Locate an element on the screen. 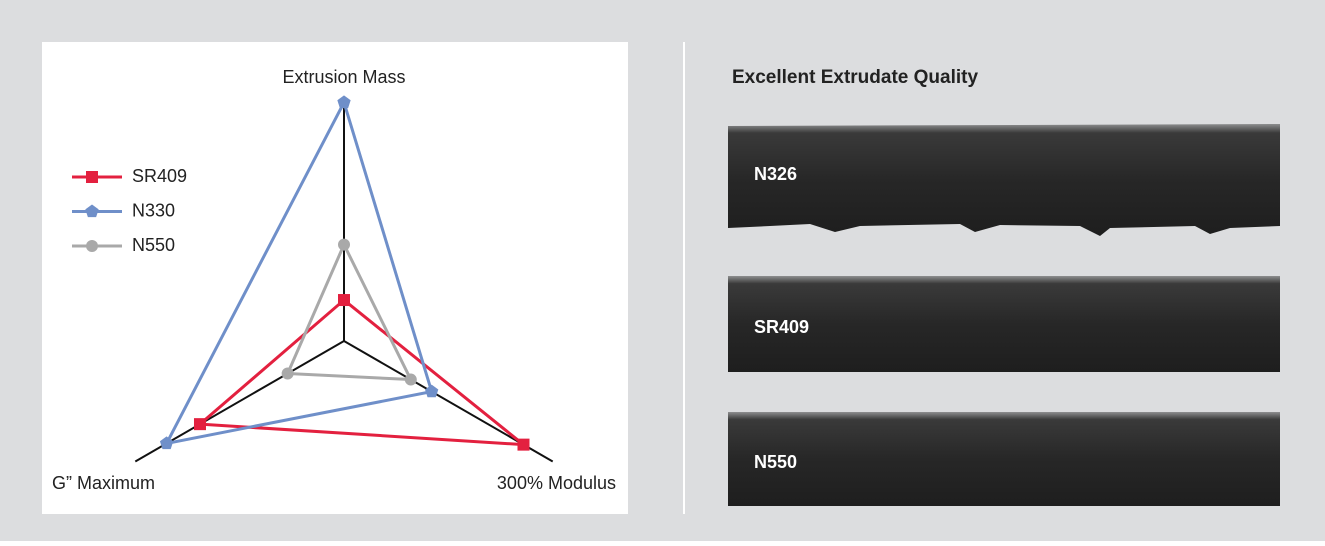 The image size is (1325, 546). axis-label: 300% Modulus is located at coordinates (556, 483).